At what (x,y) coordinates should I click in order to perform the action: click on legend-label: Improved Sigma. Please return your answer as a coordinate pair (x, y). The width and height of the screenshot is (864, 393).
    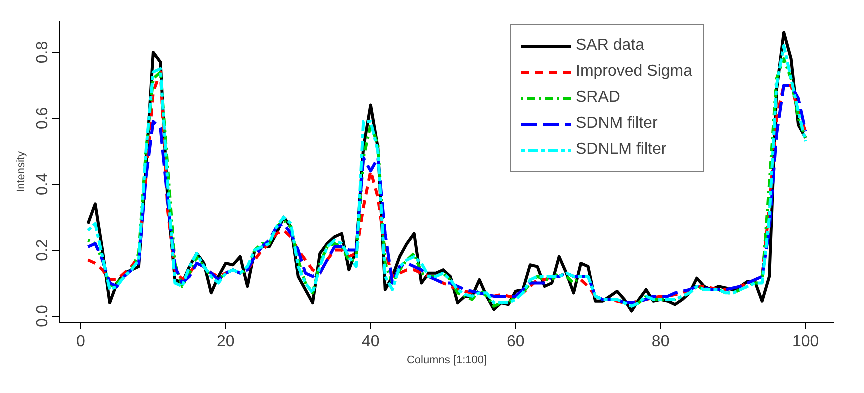
    Looking at the image, I should click on (634, 72).